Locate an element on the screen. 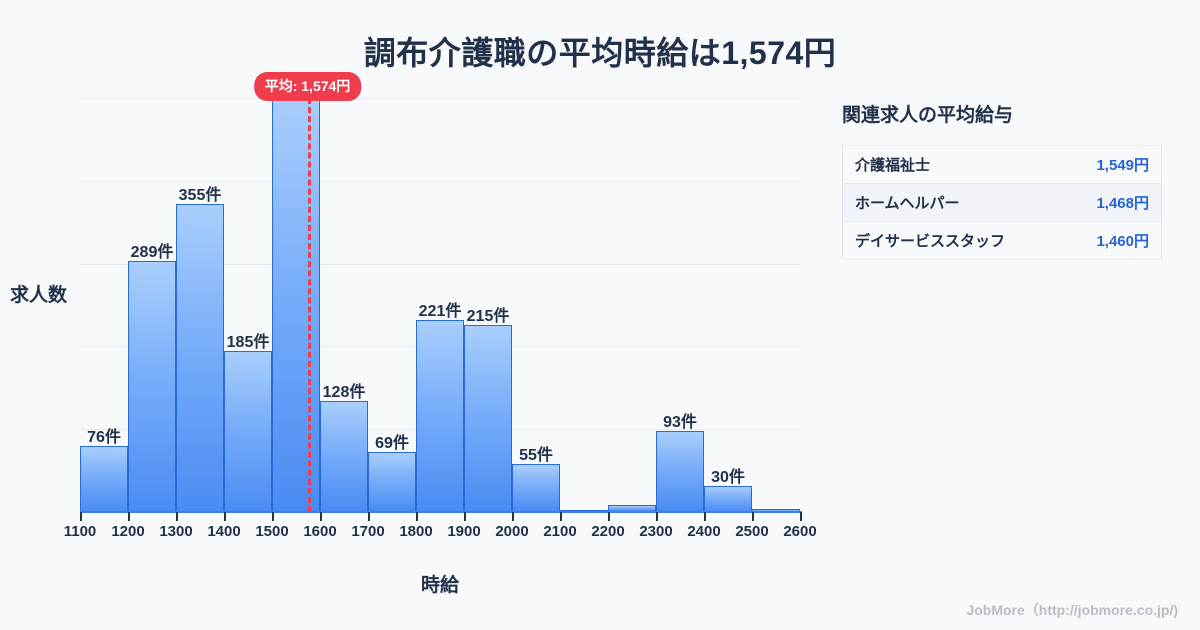 This screenshot has height=630, width=1200. salary-table: 介護福祉士 1,549円ホームヘルパー 1,468円デイサービススタッフ 1,460円 is located at coordinates (1002, 202).